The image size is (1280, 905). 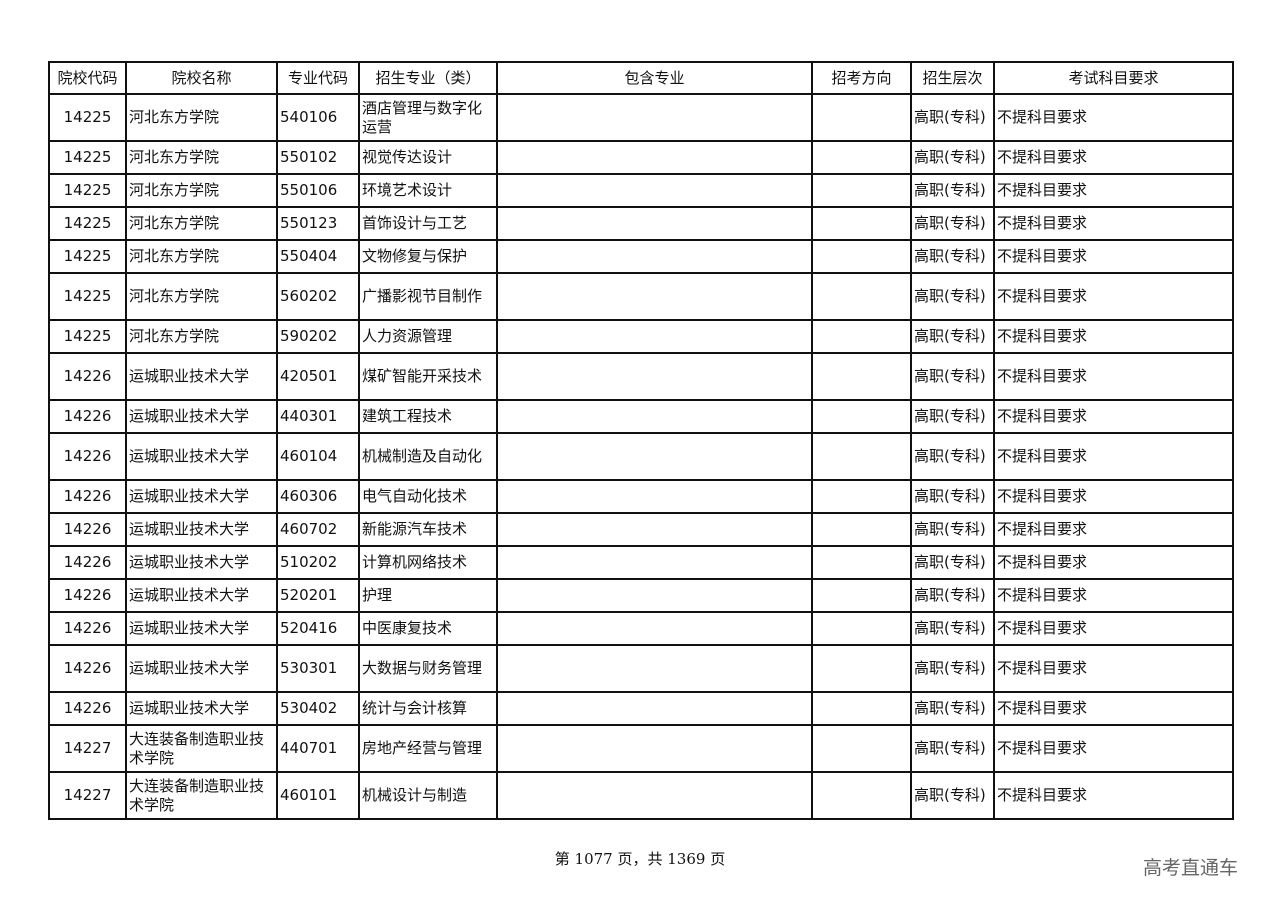 I want to click on cell-major-code: 520201, so click(x=318, y=595).